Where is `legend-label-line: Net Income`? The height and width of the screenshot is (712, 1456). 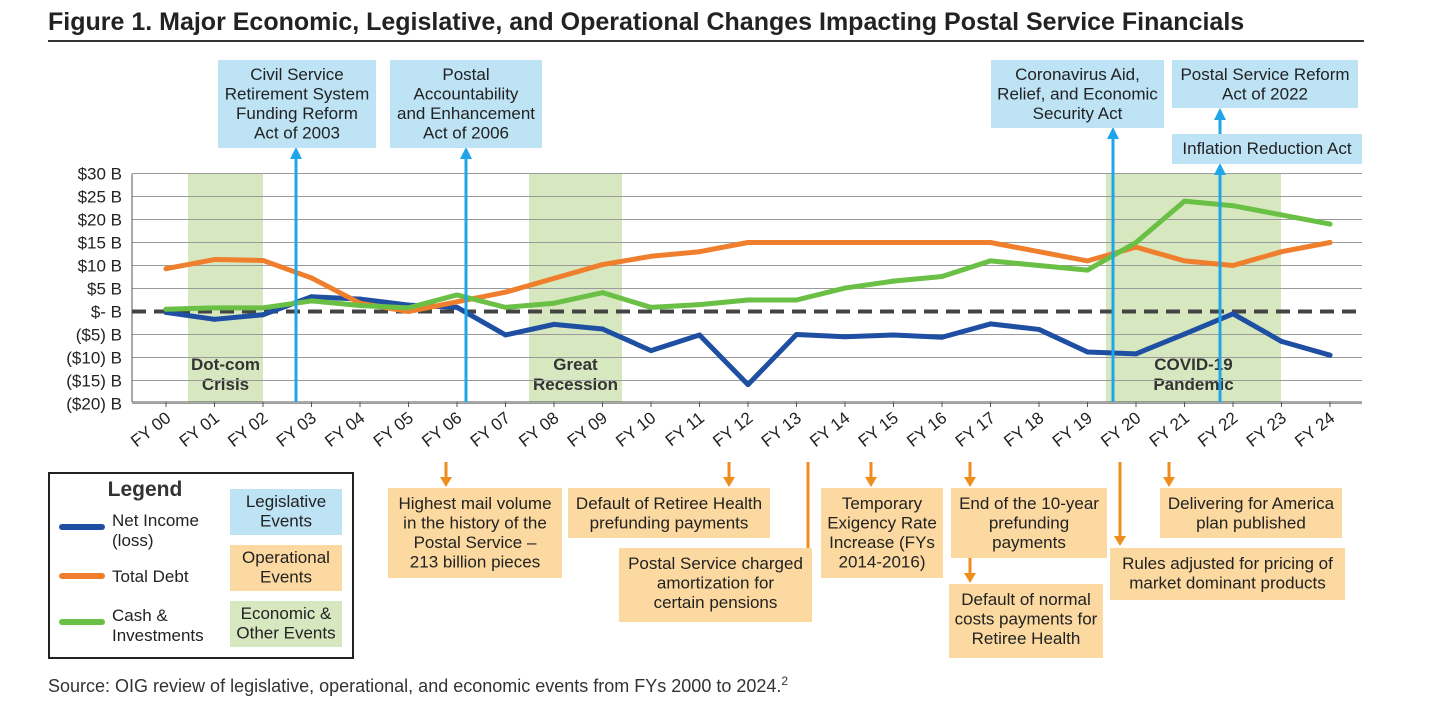
legend-label-line: Net Income is located at coordinates (155, 520).